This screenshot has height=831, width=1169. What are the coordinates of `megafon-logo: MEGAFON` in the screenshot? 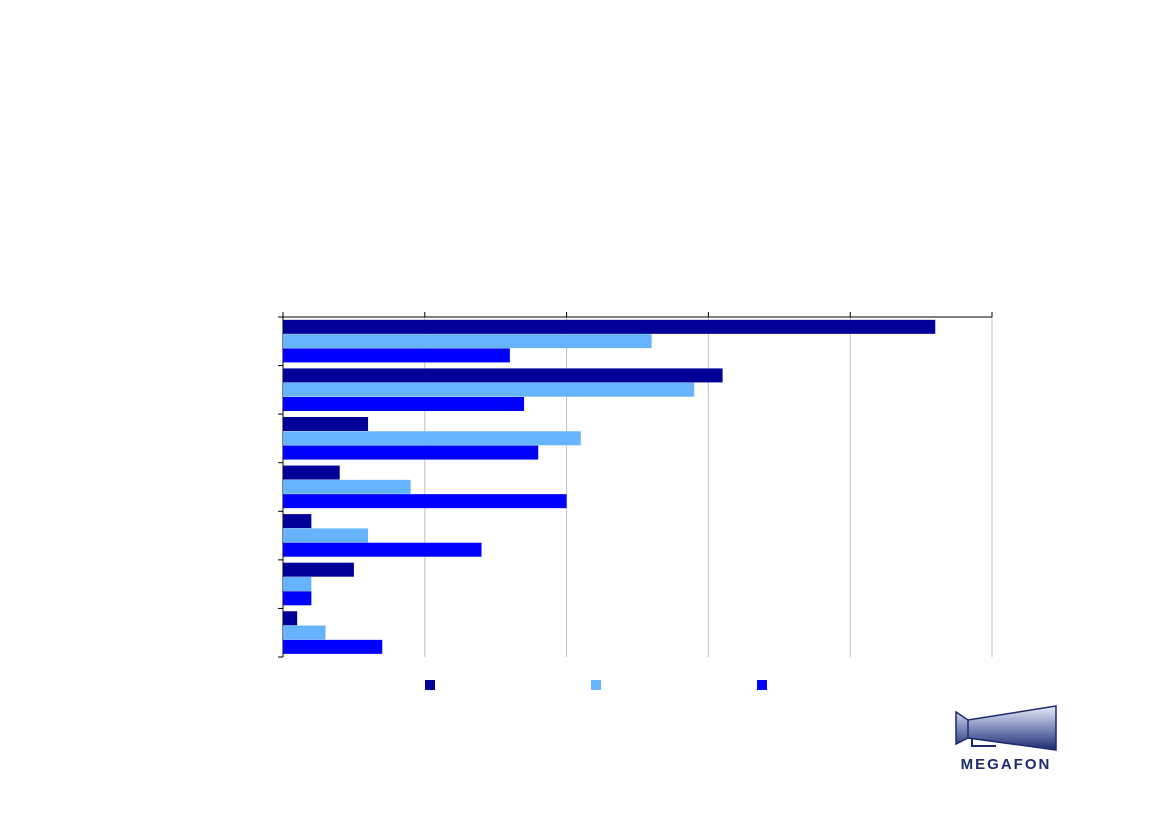 It's located at (1006, 740).